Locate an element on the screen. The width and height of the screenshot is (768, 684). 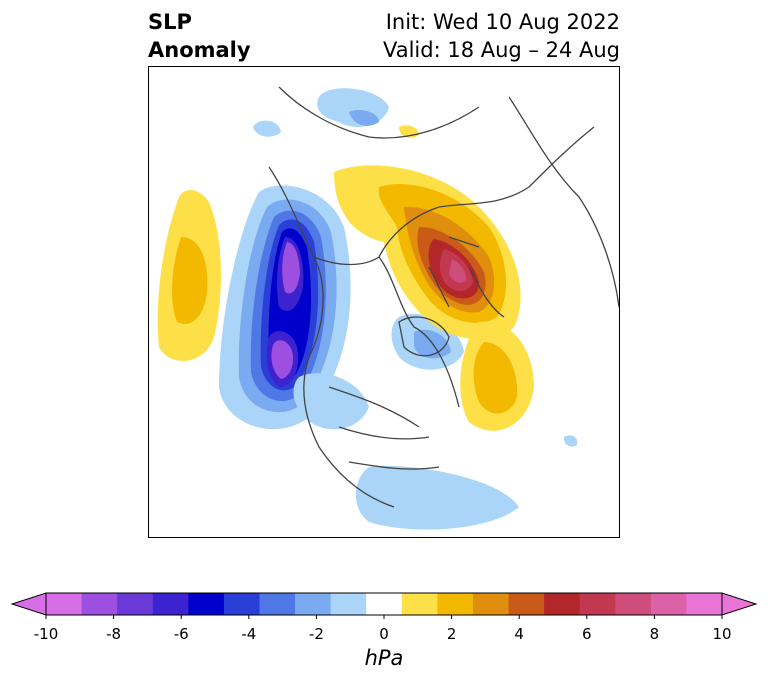
colorbar-tick-label: -2 is located at coordinates (316, 634).